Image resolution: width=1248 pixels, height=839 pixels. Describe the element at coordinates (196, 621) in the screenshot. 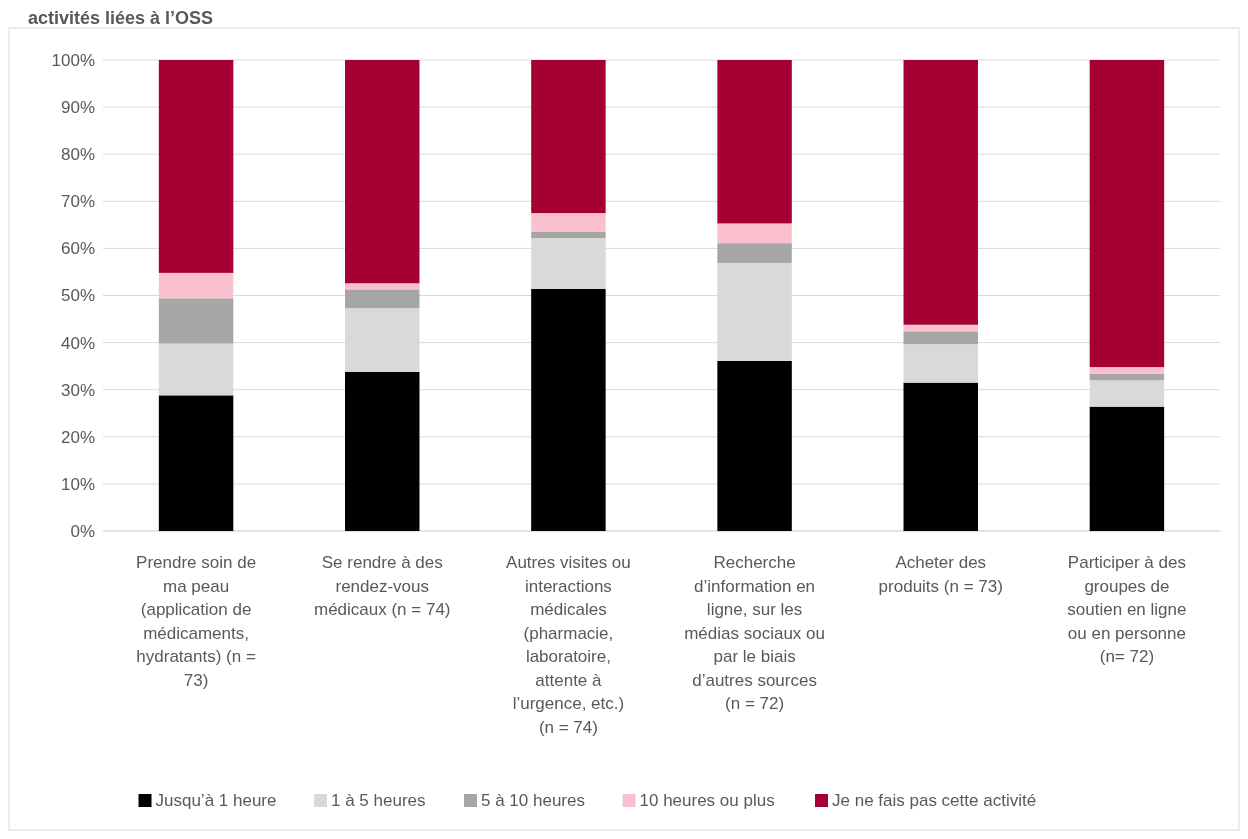

I see `x-tick-label: Prendre soin de ma peau (application de médicaments, hydratants) (n = 73)` at that location.